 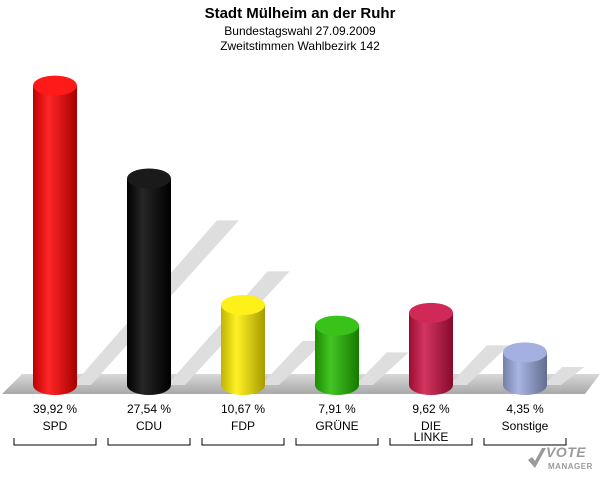 I want to click on vote-manager-logo: VOTE MANAGER, so click(x=563, y=461).